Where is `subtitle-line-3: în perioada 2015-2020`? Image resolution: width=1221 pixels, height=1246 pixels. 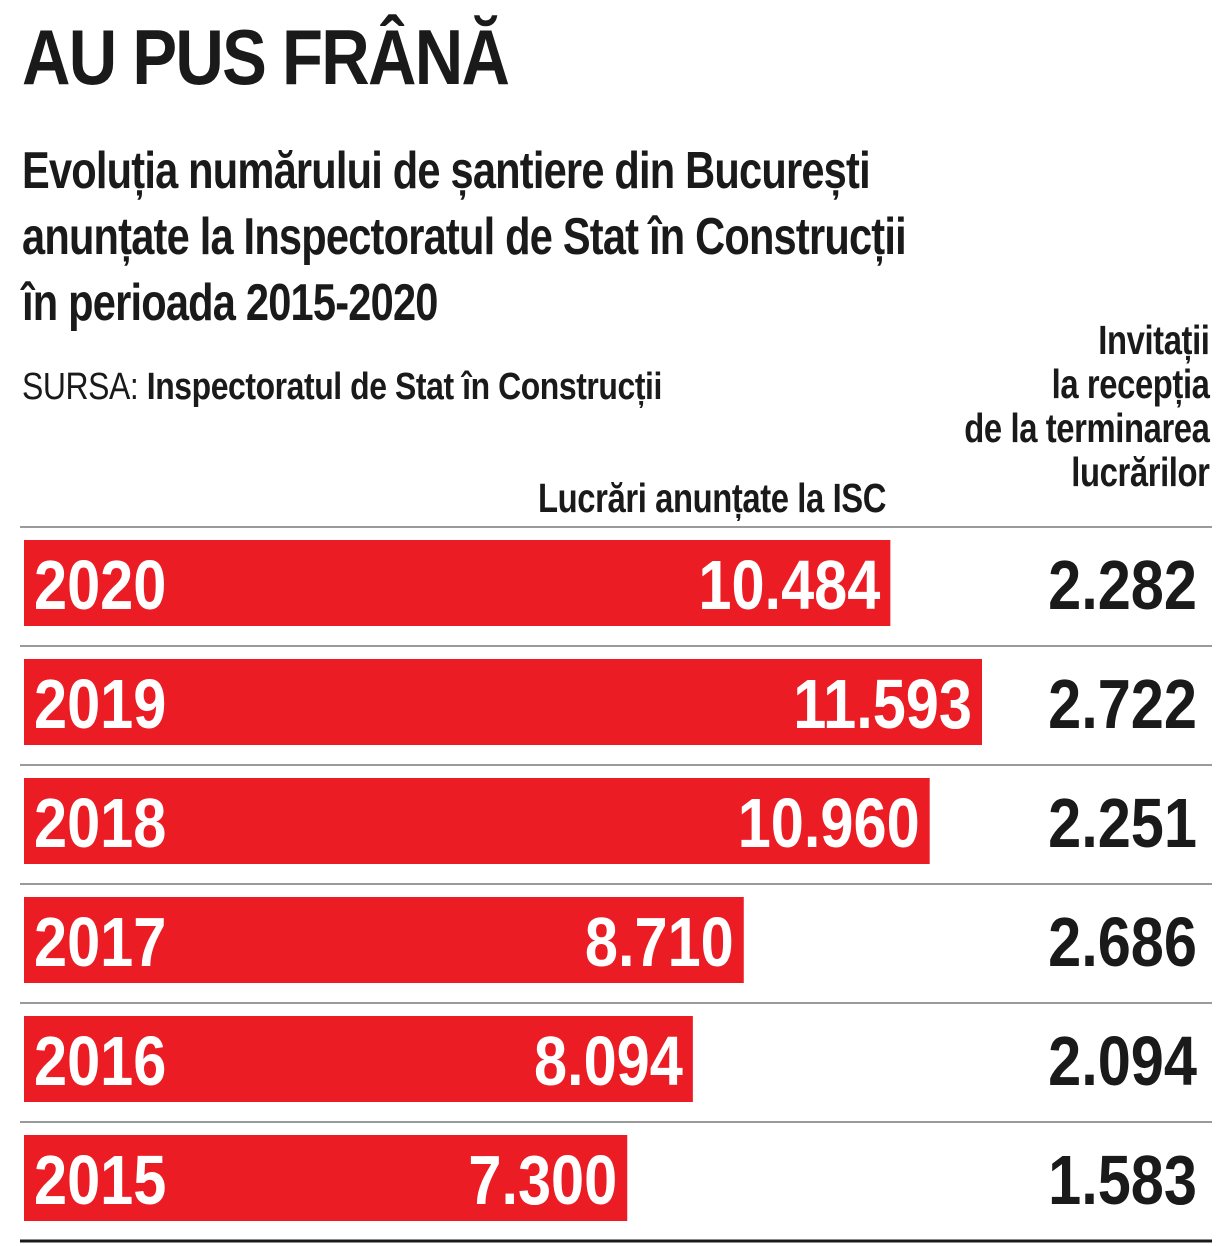
subtitle-line-3: în perioada 2015-2020 is located at coordinates (230, 303).